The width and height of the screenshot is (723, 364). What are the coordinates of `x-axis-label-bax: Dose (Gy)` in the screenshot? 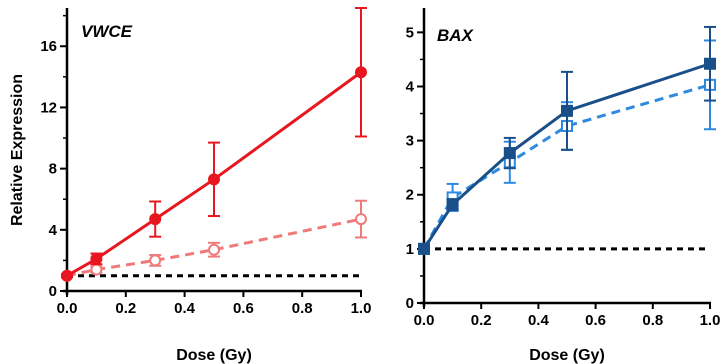 It's located at (567, 355).